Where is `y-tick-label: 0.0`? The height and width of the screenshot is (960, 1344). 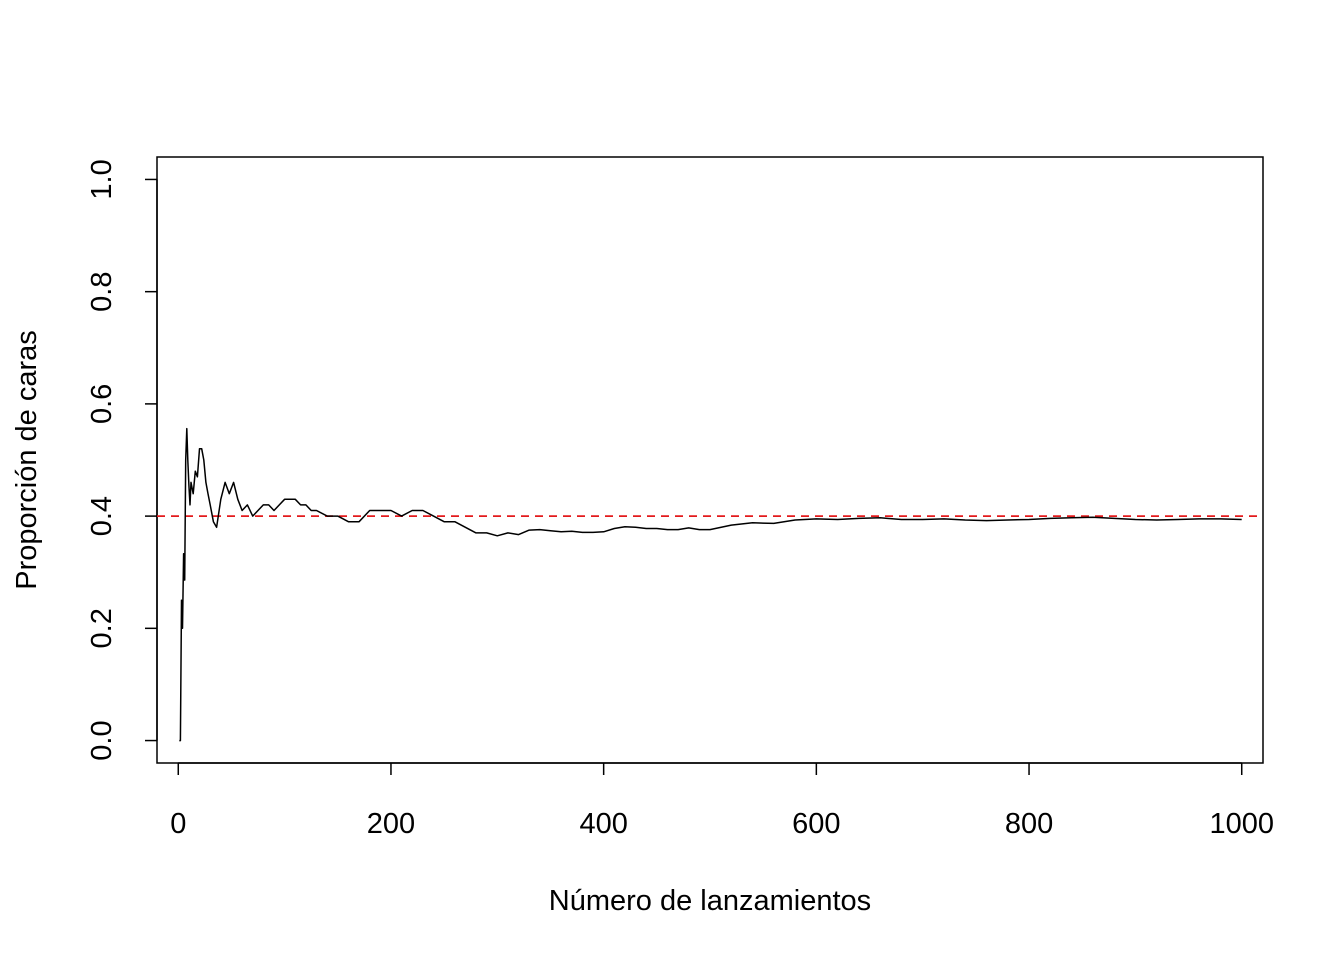 y-tick-label: 0.0 is located at coordinates (102, 740).